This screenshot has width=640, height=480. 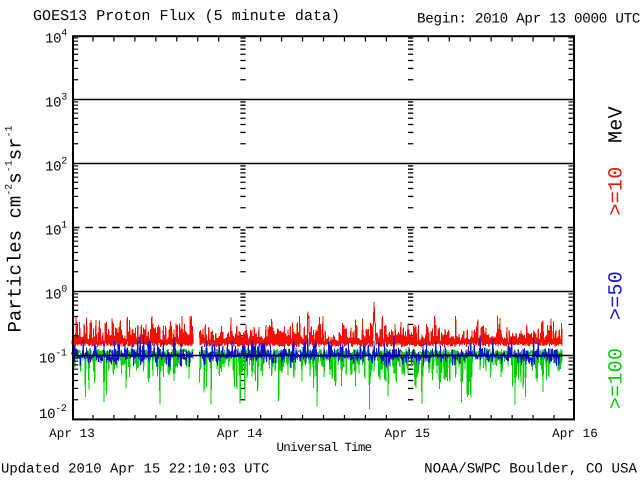 What do you see at coordinates (324, 448) in the screenshot?
I see `svg-text: Universal Time` at bounding box center [324, 448].